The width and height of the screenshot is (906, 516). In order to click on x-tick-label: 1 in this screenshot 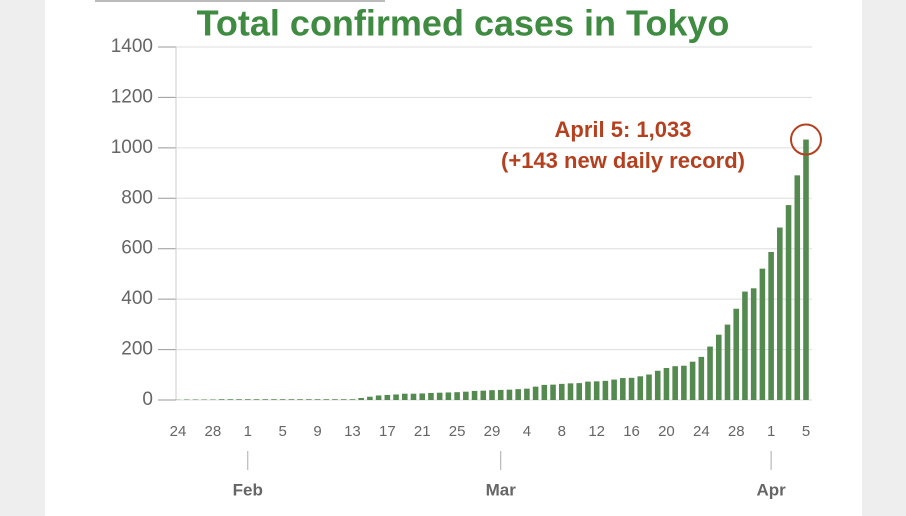, I will do `click(248, 431)`.